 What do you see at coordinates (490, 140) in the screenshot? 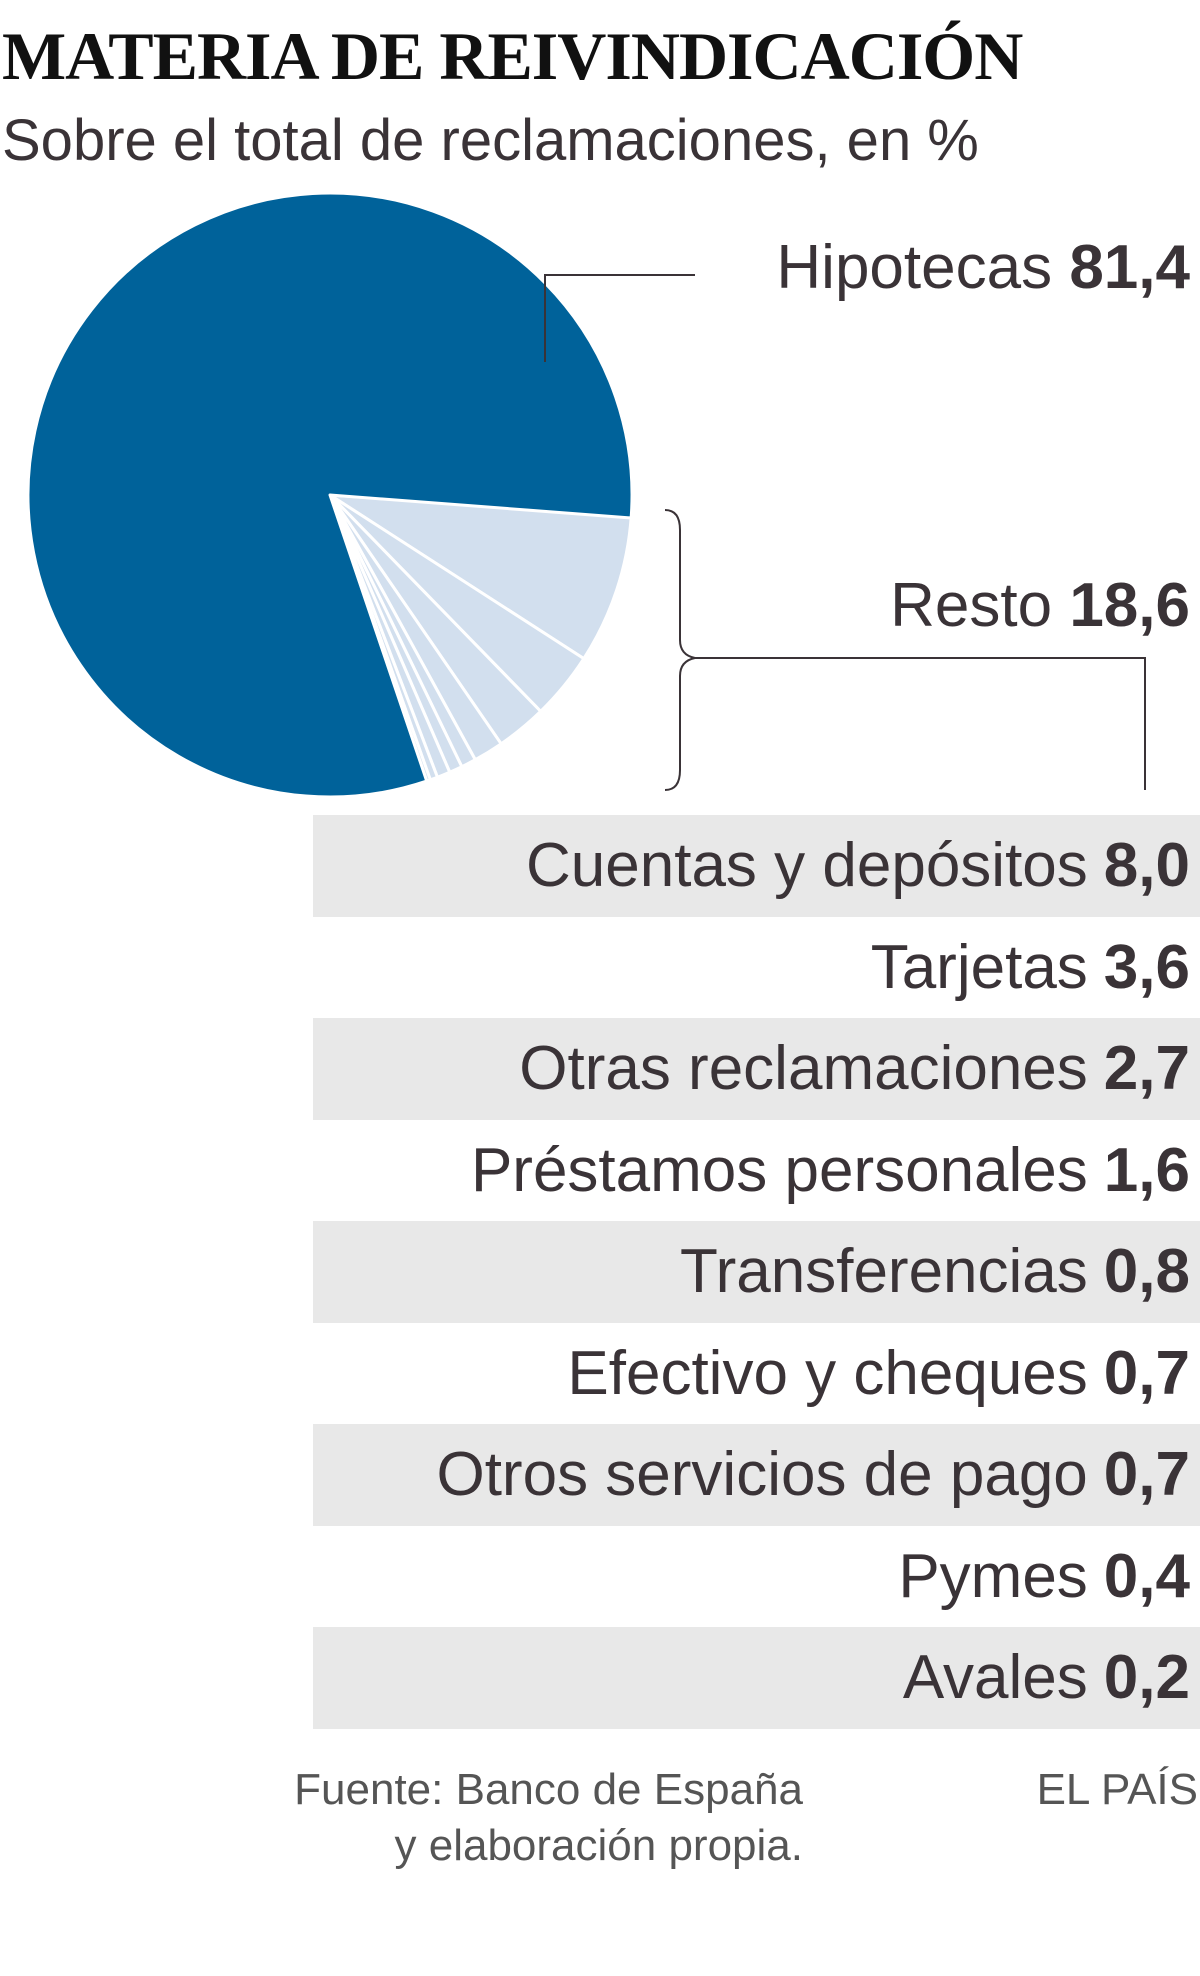
I see `chart-subtitle: Sobre el total de reclamaciones, en %` at bounding box center [490, 140].